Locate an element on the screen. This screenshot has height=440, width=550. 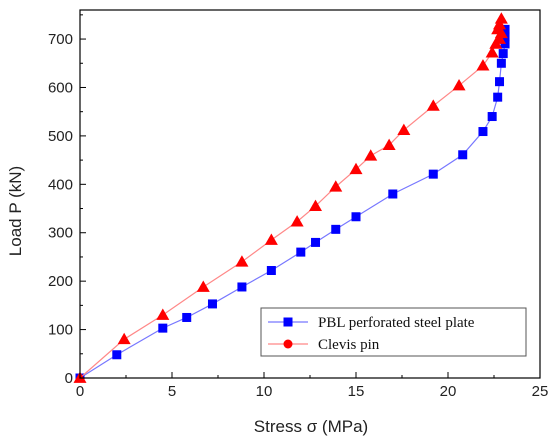
y-tick-label: 500 is located at coordinates (60, 136).